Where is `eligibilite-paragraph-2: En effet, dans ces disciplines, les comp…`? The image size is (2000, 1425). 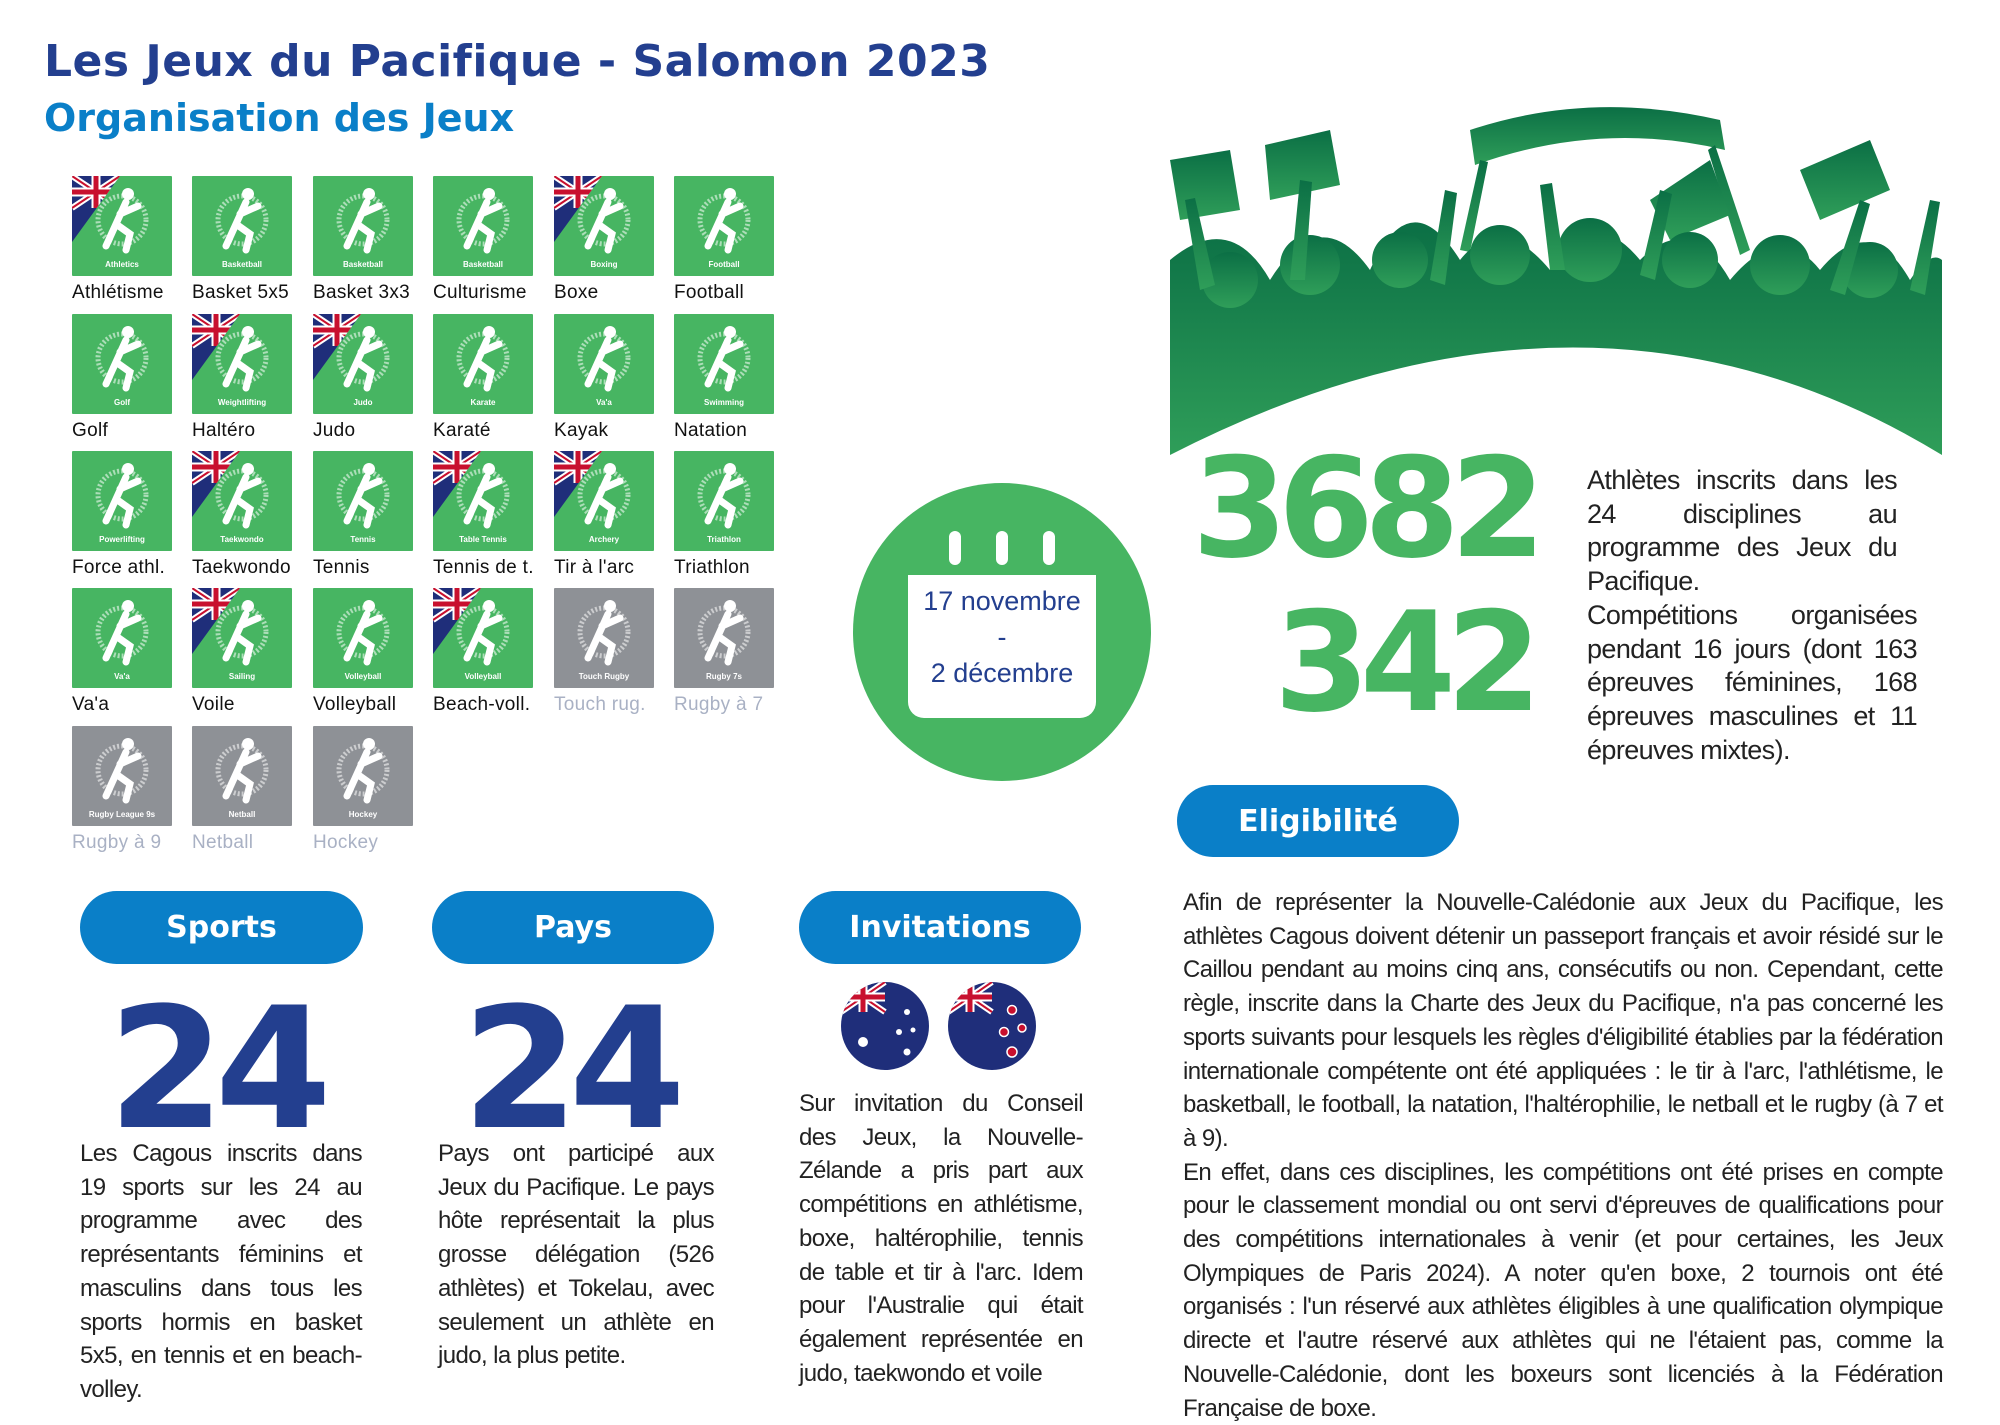
eligibilite-paragraph-2: En effet, dans ces disciplines, les comp… is located at coordinates (1563, 1290).